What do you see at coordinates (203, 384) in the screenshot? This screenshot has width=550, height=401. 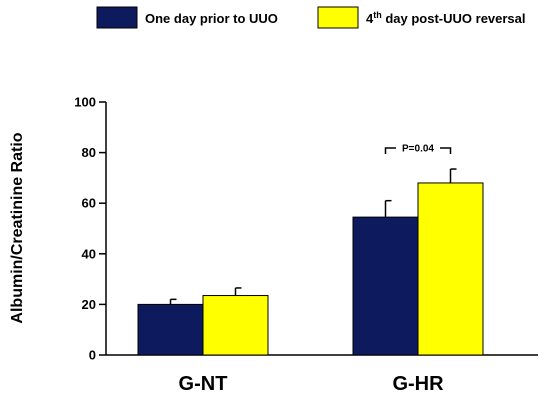 I see `category-label-g-nt: G-NT` at bounding box center [203, 384].